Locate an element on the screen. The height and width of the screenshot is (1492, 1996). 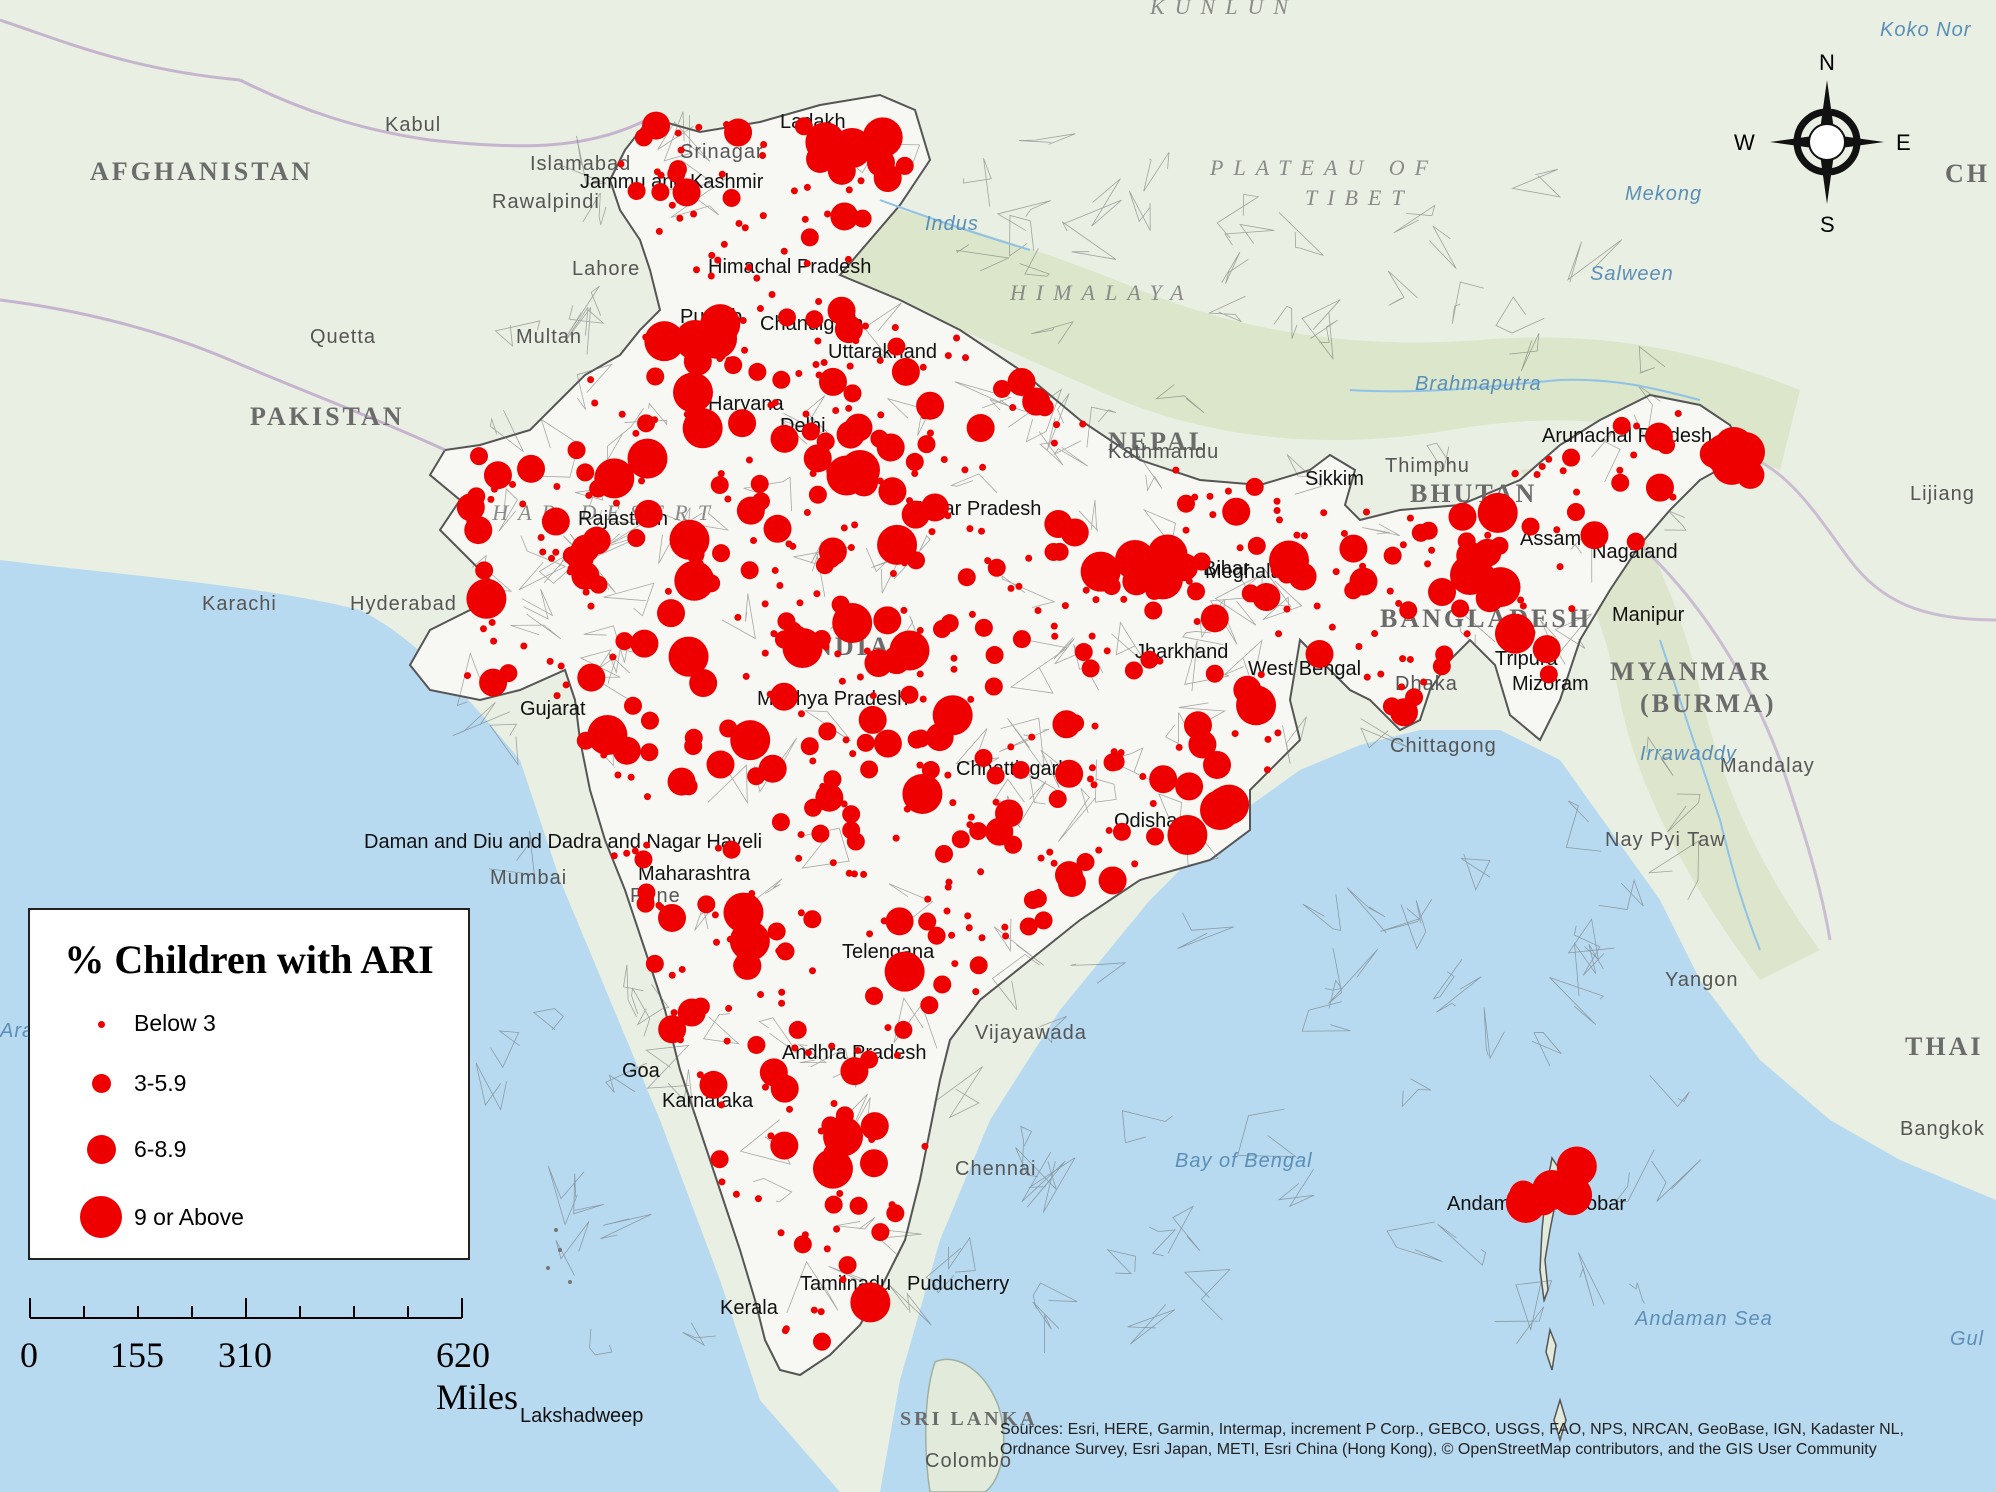
city-label: Lijiang is located at coordinates (1942, 494).